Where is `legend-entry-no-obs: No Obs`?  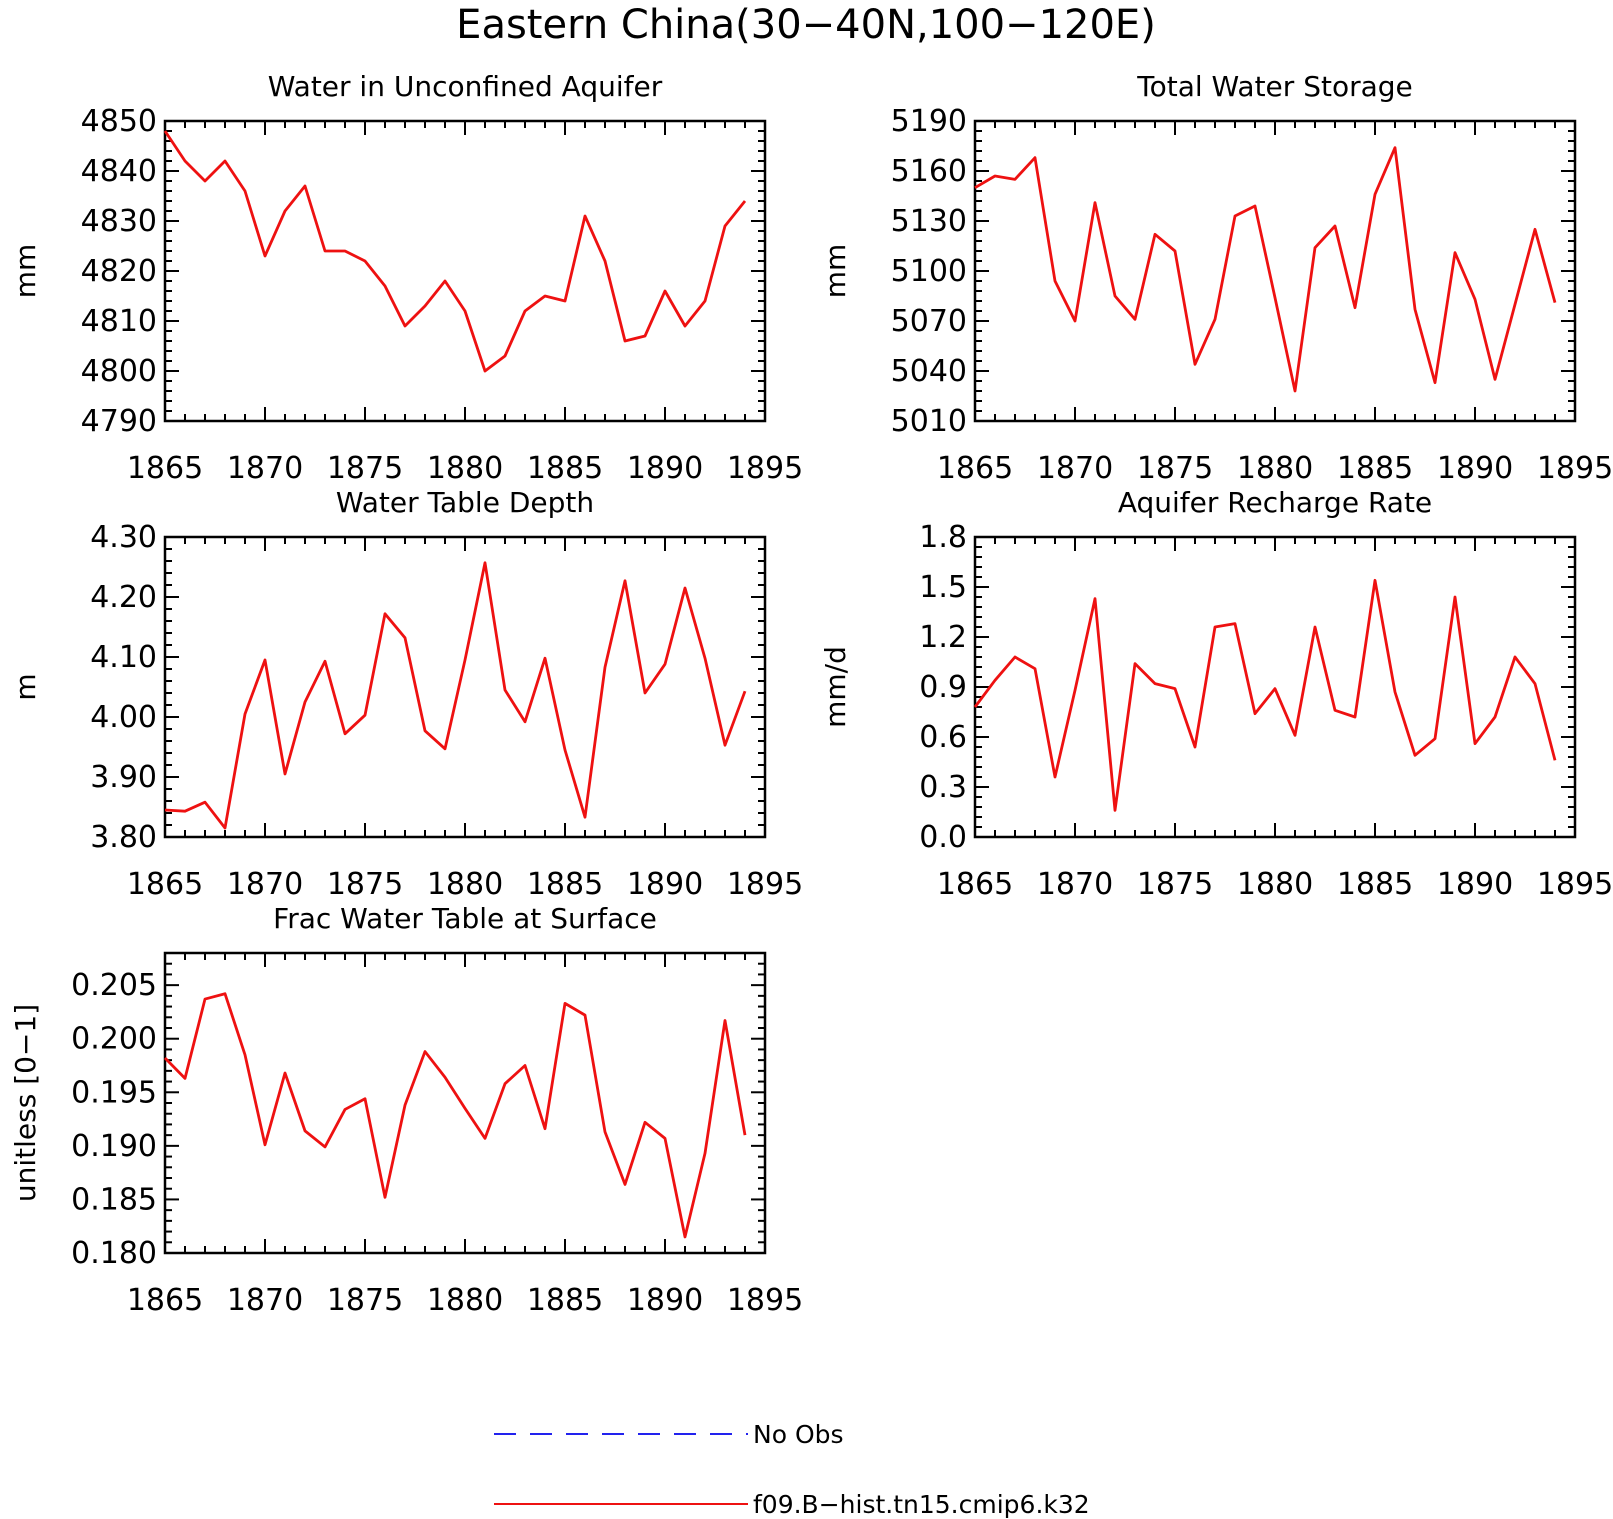
legend-entry-no-obs: No Obs is located at coordinates (669, 1434).